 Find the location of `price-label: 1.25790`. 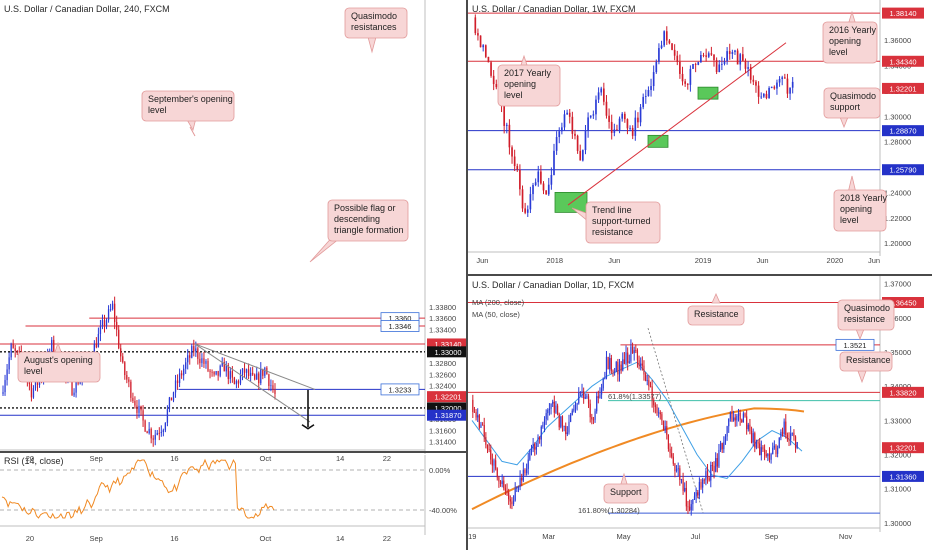

price-label: 1.25790 is located at coordinates (902, 170).